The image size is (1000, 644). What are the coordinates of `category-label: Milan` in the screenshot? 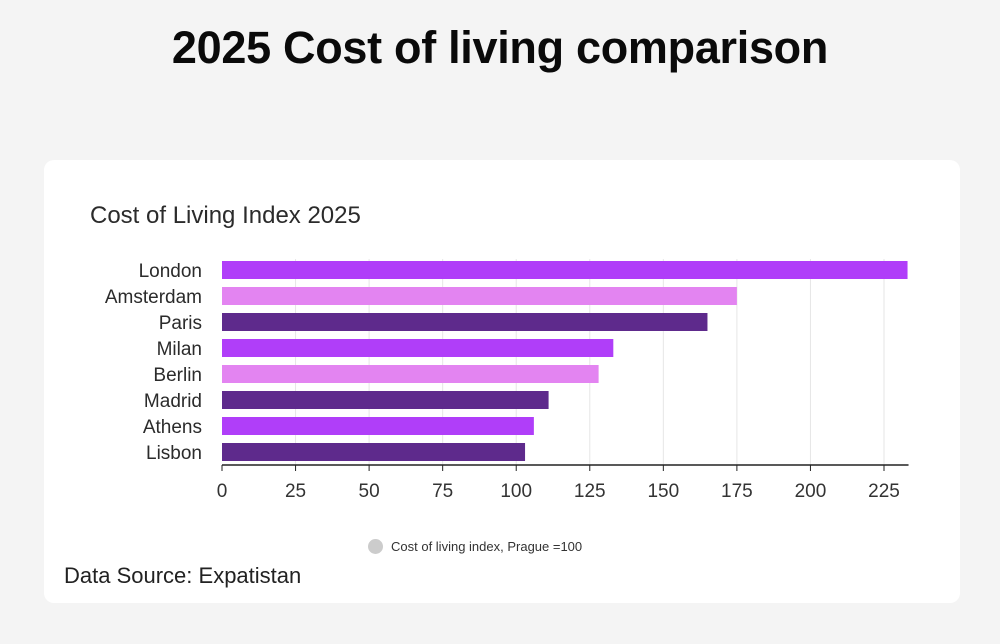 It's located at (179, 349).